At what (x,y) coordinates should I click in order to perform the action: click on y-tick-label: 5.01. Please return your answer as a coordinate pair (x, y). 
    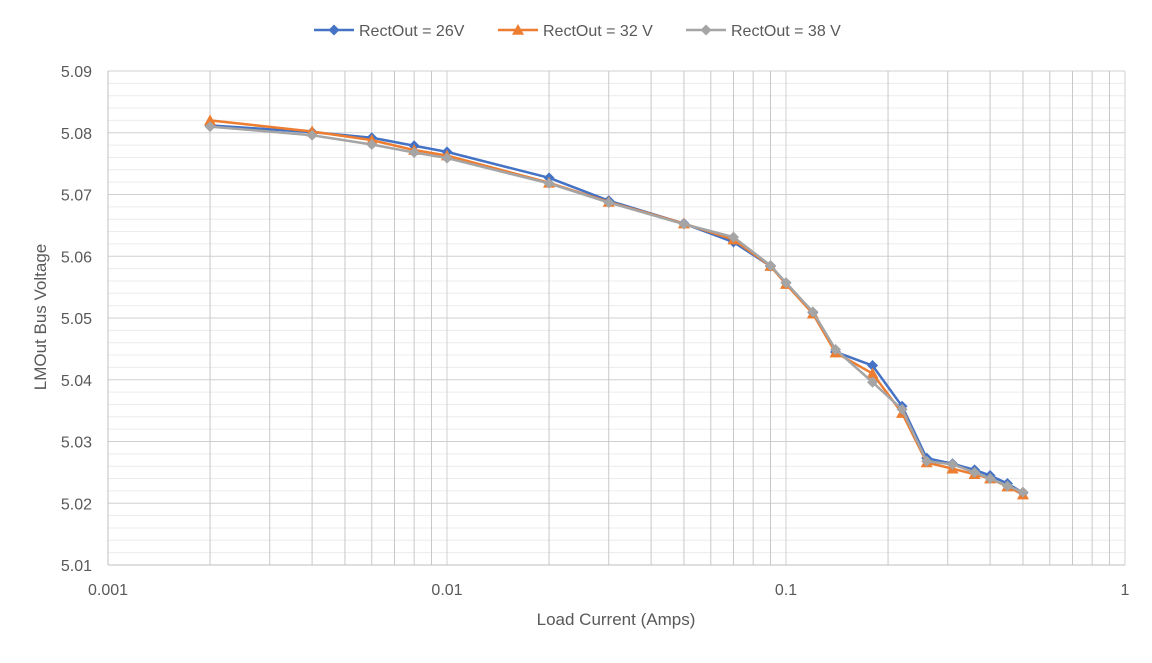
    Looking at the image, I should click on (76, 566).